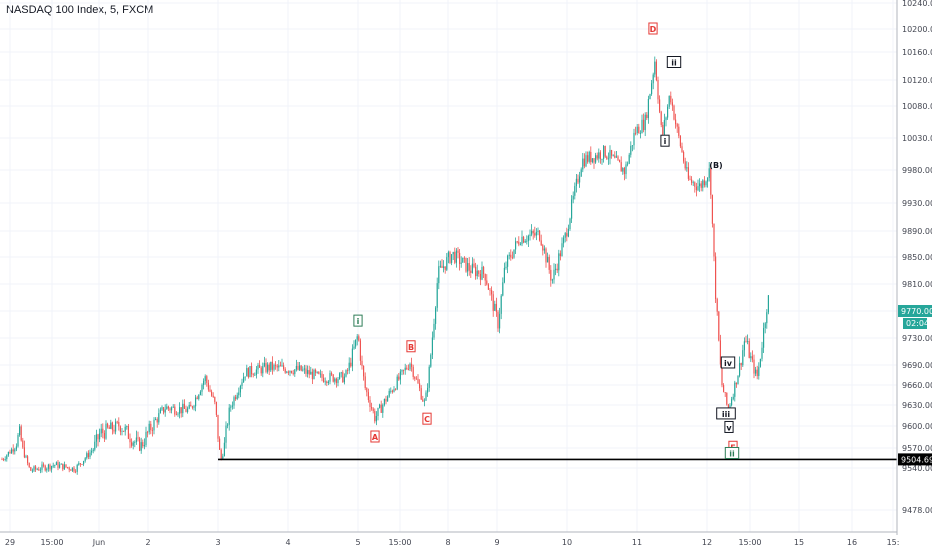 This screenshot has height=550, width=932. Describe the element at coordinates (917, 448) in the screenshot. I see `y-tick-label-17: 9570.00` at that location.